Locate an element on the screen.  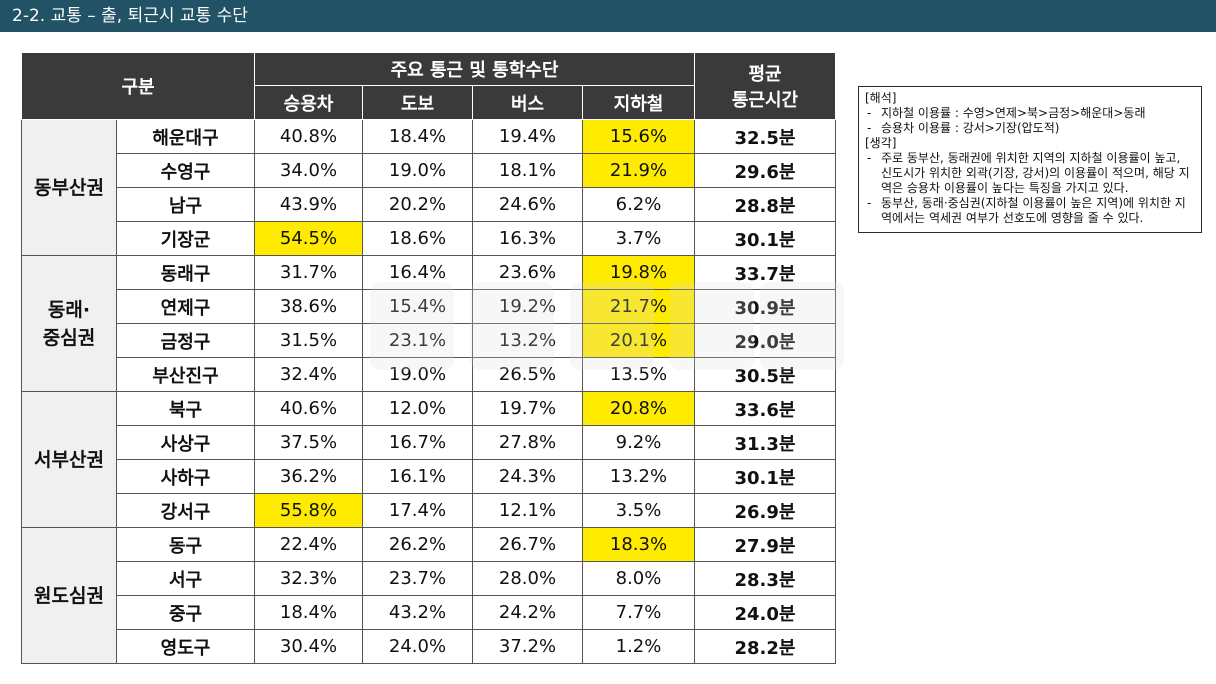
value-cell: 18.6% is located at coordinates (417, 238).